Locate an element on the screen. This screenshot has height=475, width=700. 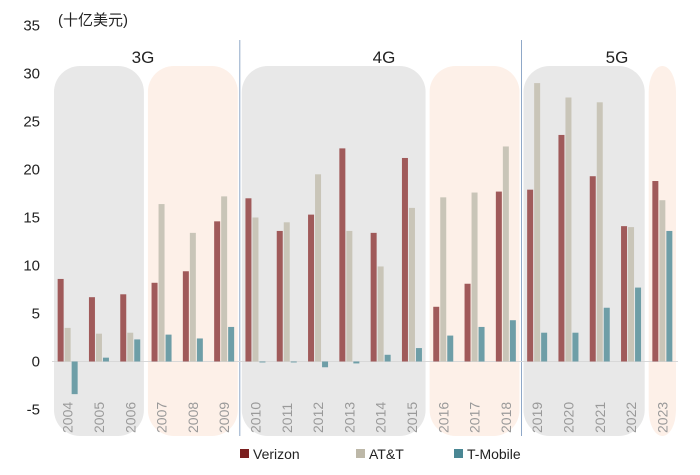
bar-t-mobile-2019 is located at coordinates (544, 347).